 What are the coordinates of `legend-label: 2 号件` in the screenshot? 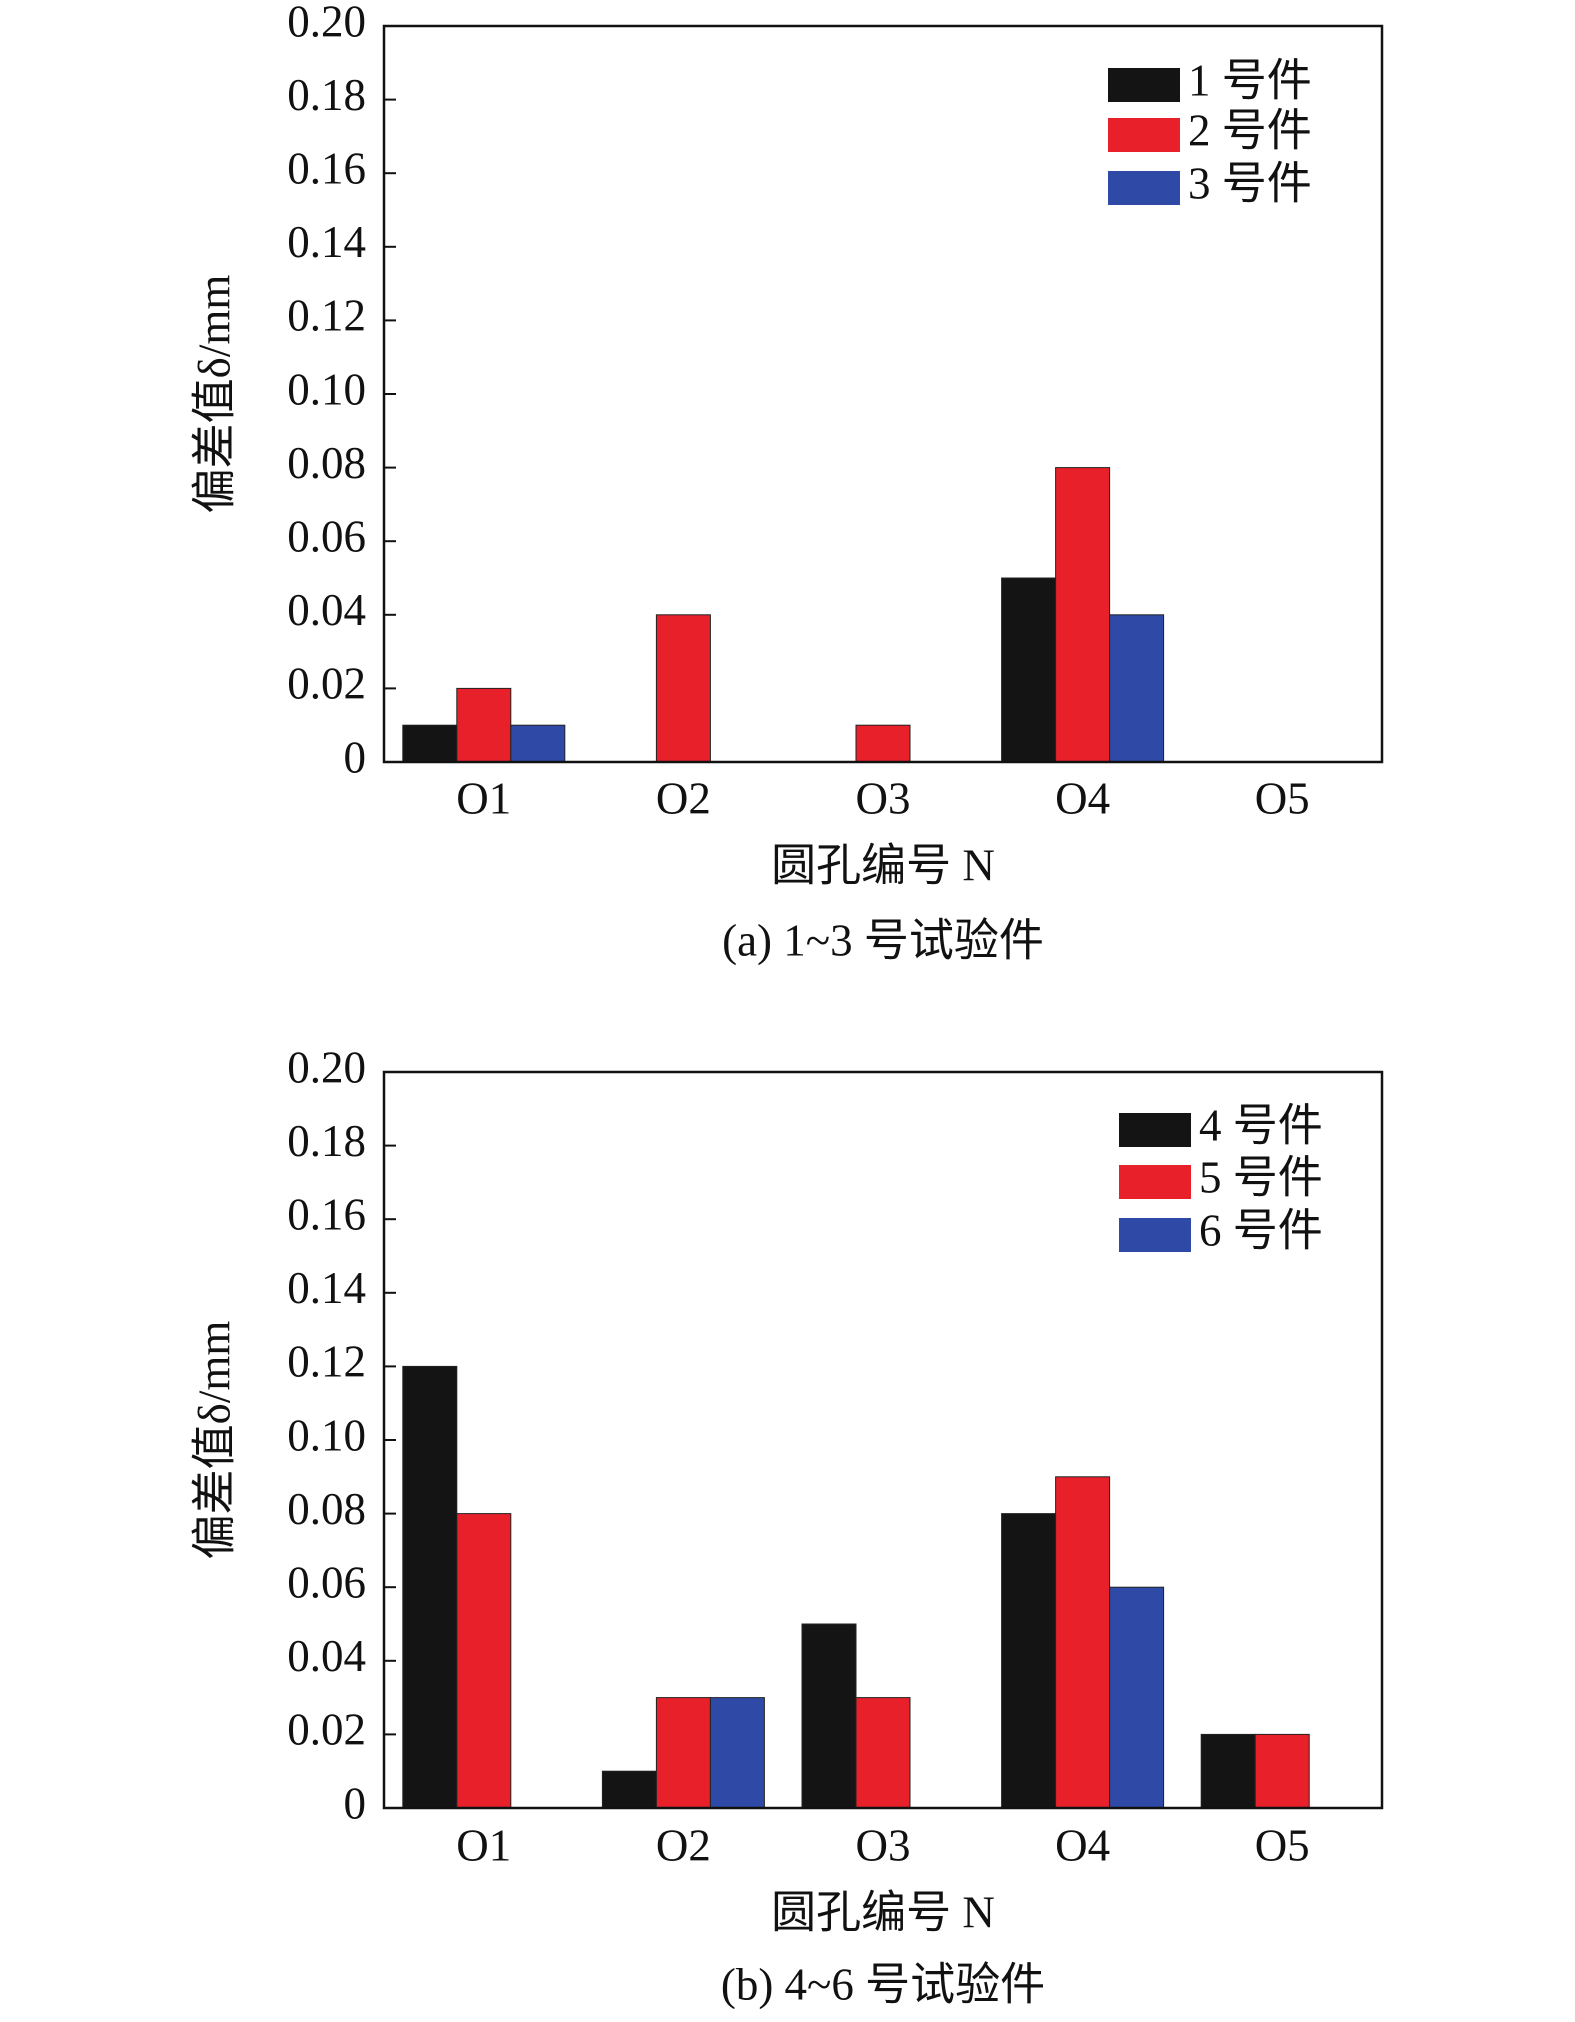 It's located at (1250, 130).